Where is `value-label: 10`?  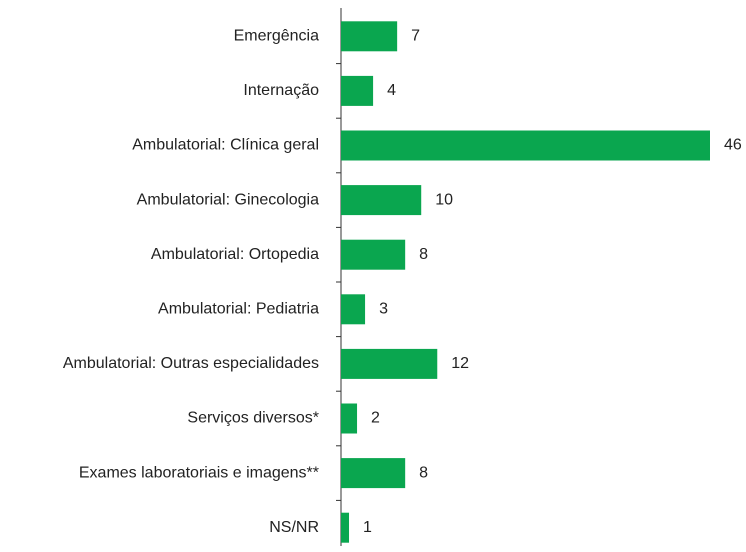
value-label: 10 is located at coordinates (444, 199).